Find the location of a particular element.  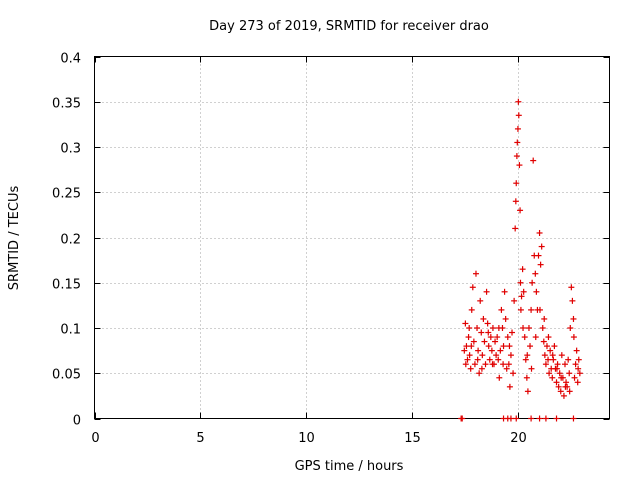

y-tick-label: 0.2 is located at coordinates (70, 240).